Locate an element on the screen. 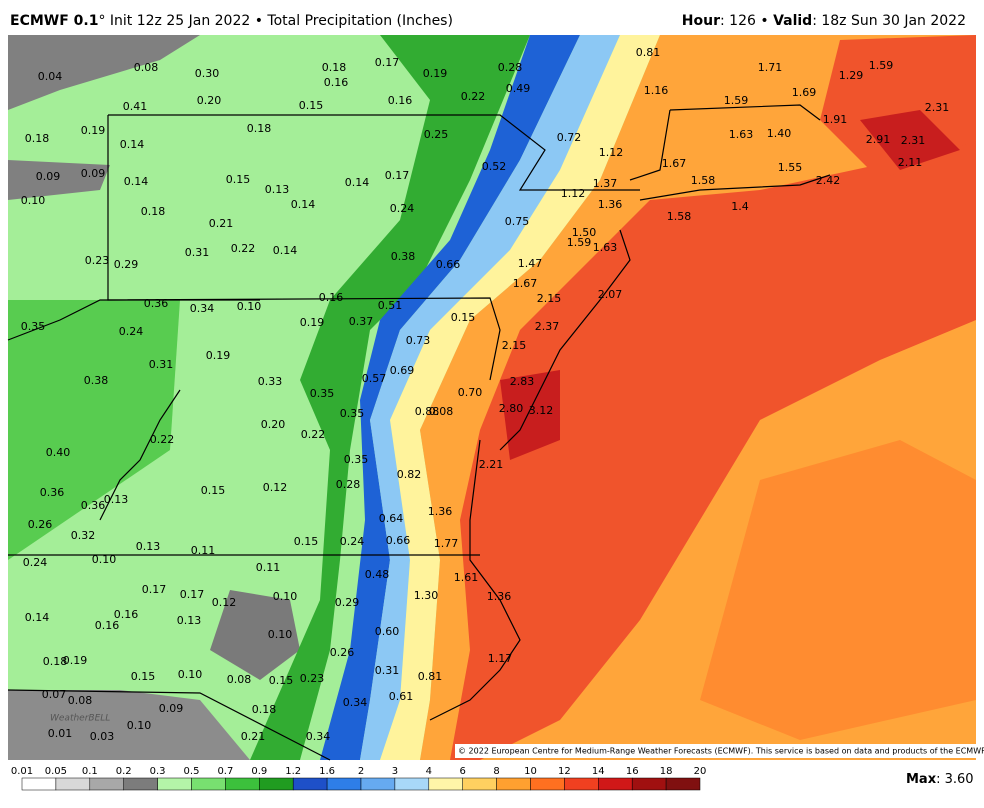  colorbar-label: 6 is located at coordinates (463, 771).